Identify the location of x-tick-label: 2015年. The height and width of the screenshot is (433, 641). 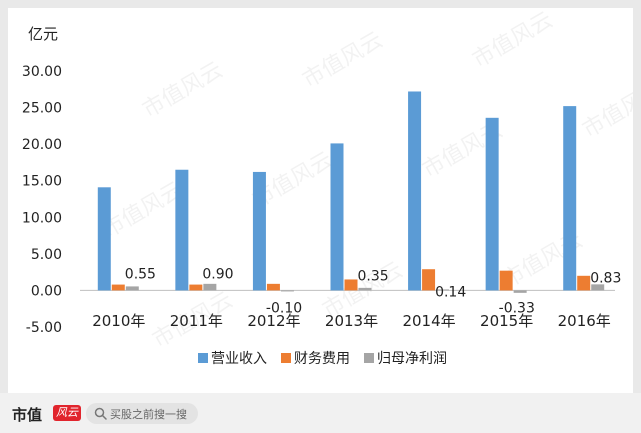
(506, 321).